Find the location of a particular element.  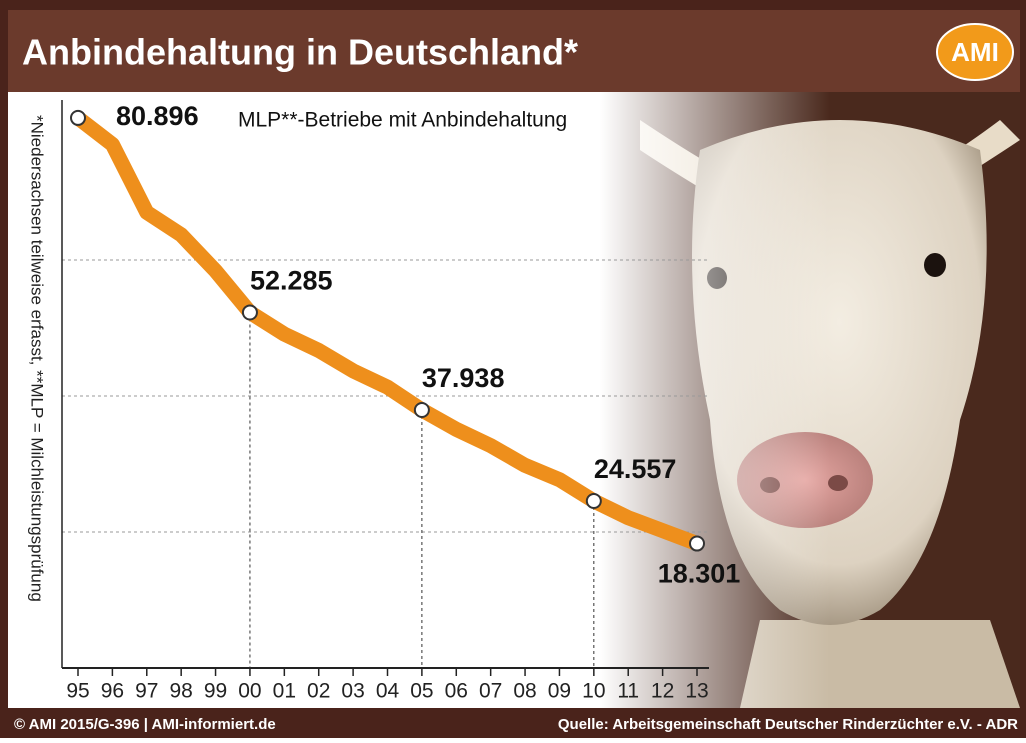

logo-text: AMI is located at coordinates (975, 52).